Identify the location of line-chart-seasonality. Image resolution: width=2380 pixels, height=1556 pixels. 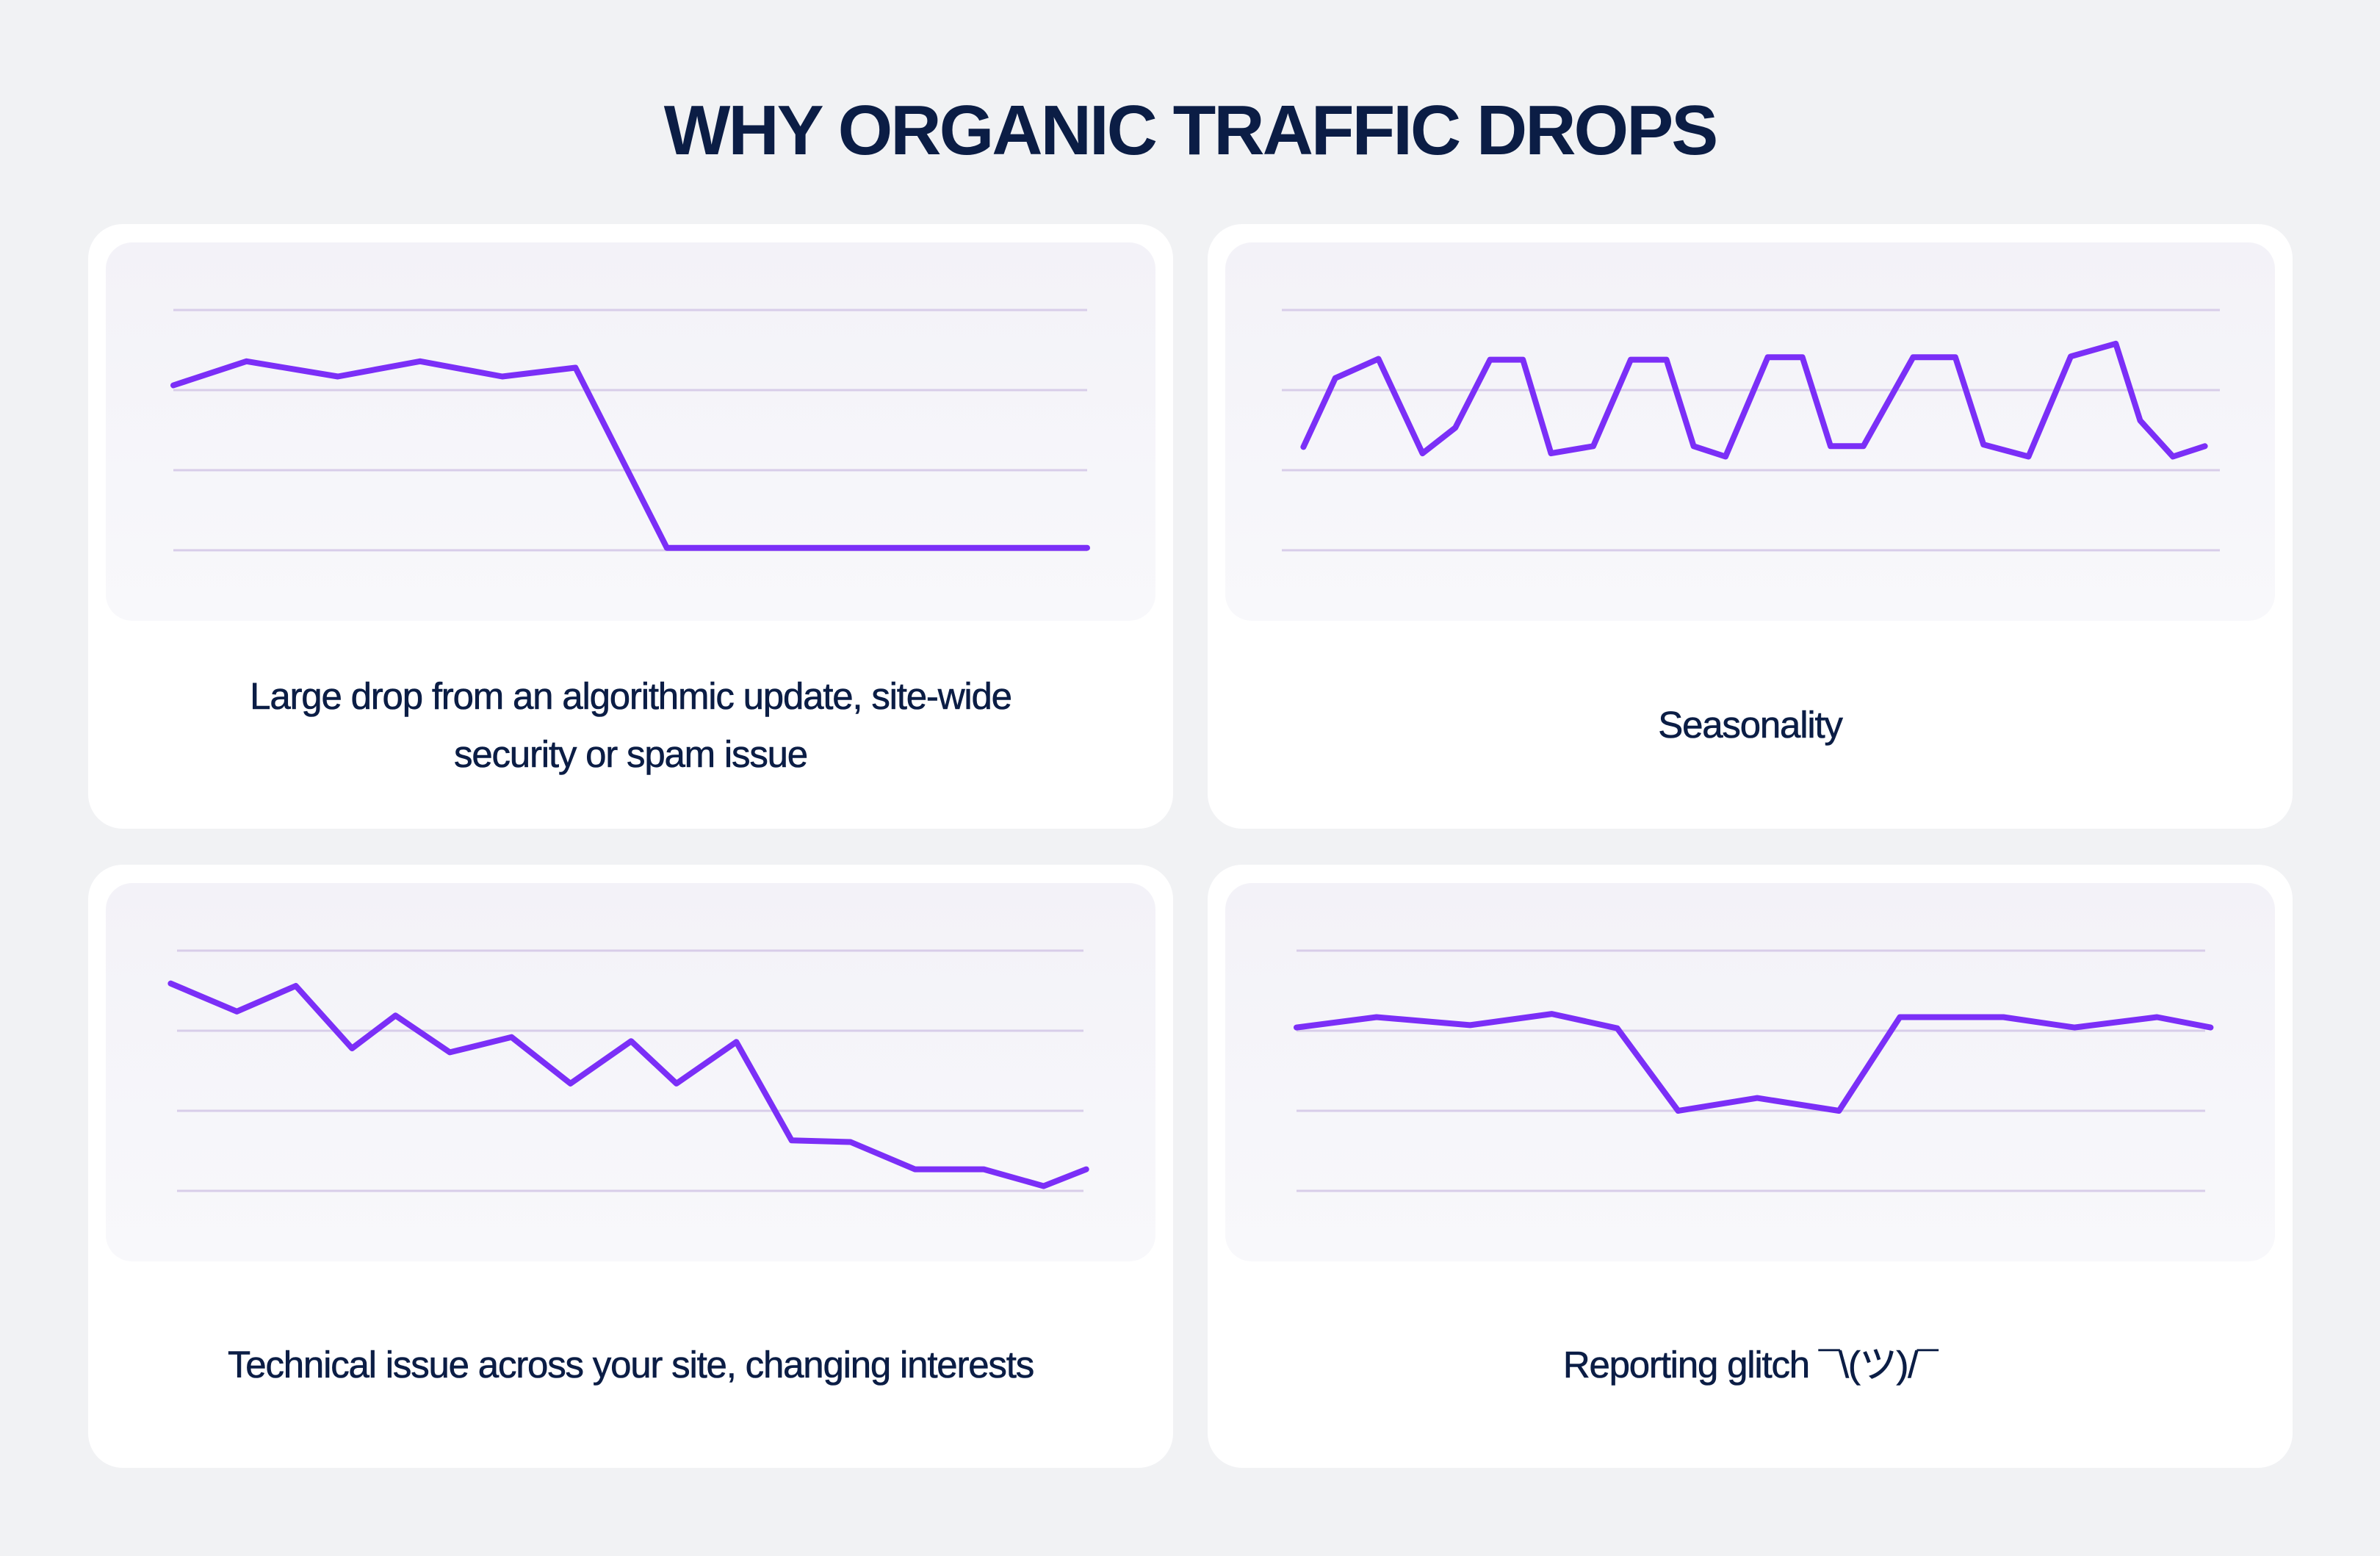
(1751, 430).